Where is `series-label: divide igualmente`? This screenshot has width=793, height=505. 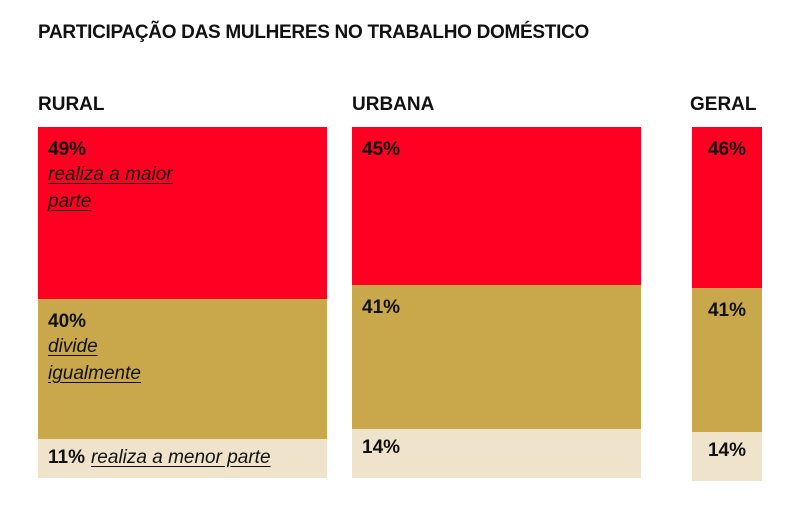
series-label: divide igualmente is located at coordinates (94, 359).